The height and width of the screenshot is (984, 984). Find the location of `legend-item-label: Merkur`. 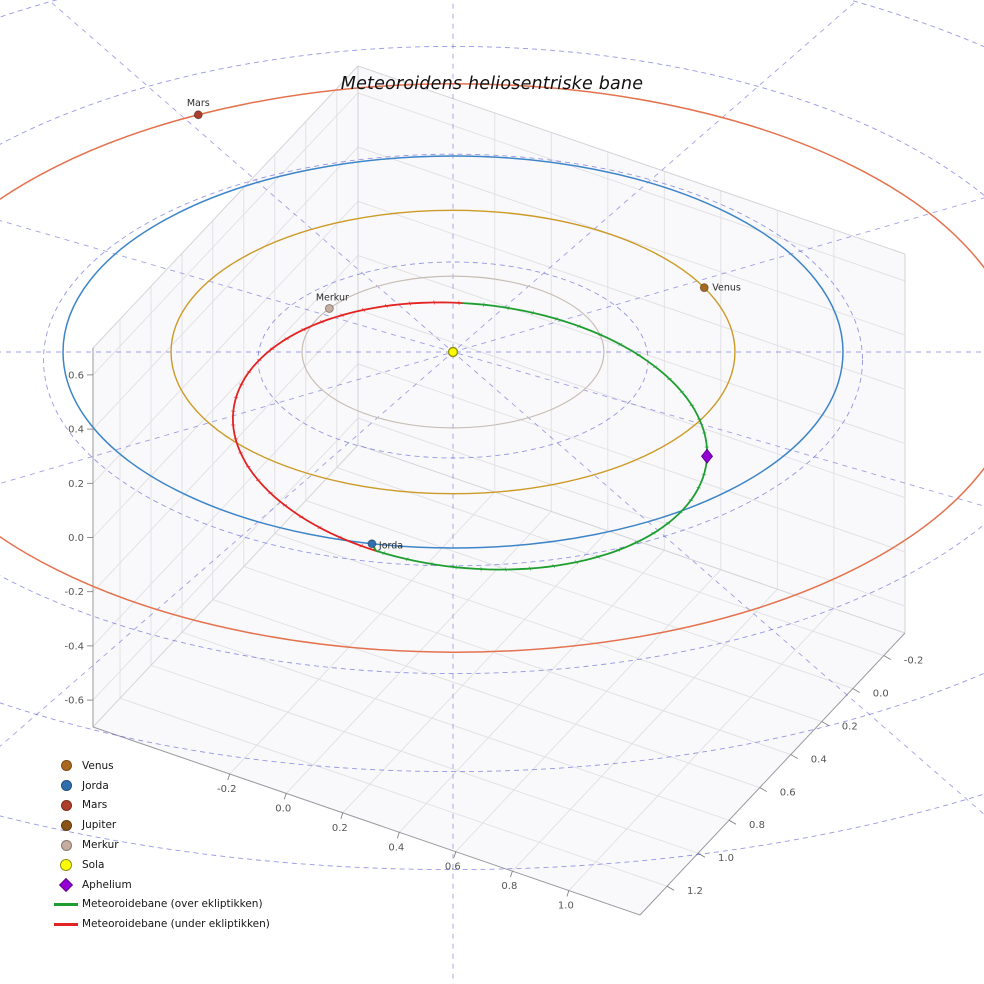

legend-item-label: Merkur is located at coordinates (100, 845).